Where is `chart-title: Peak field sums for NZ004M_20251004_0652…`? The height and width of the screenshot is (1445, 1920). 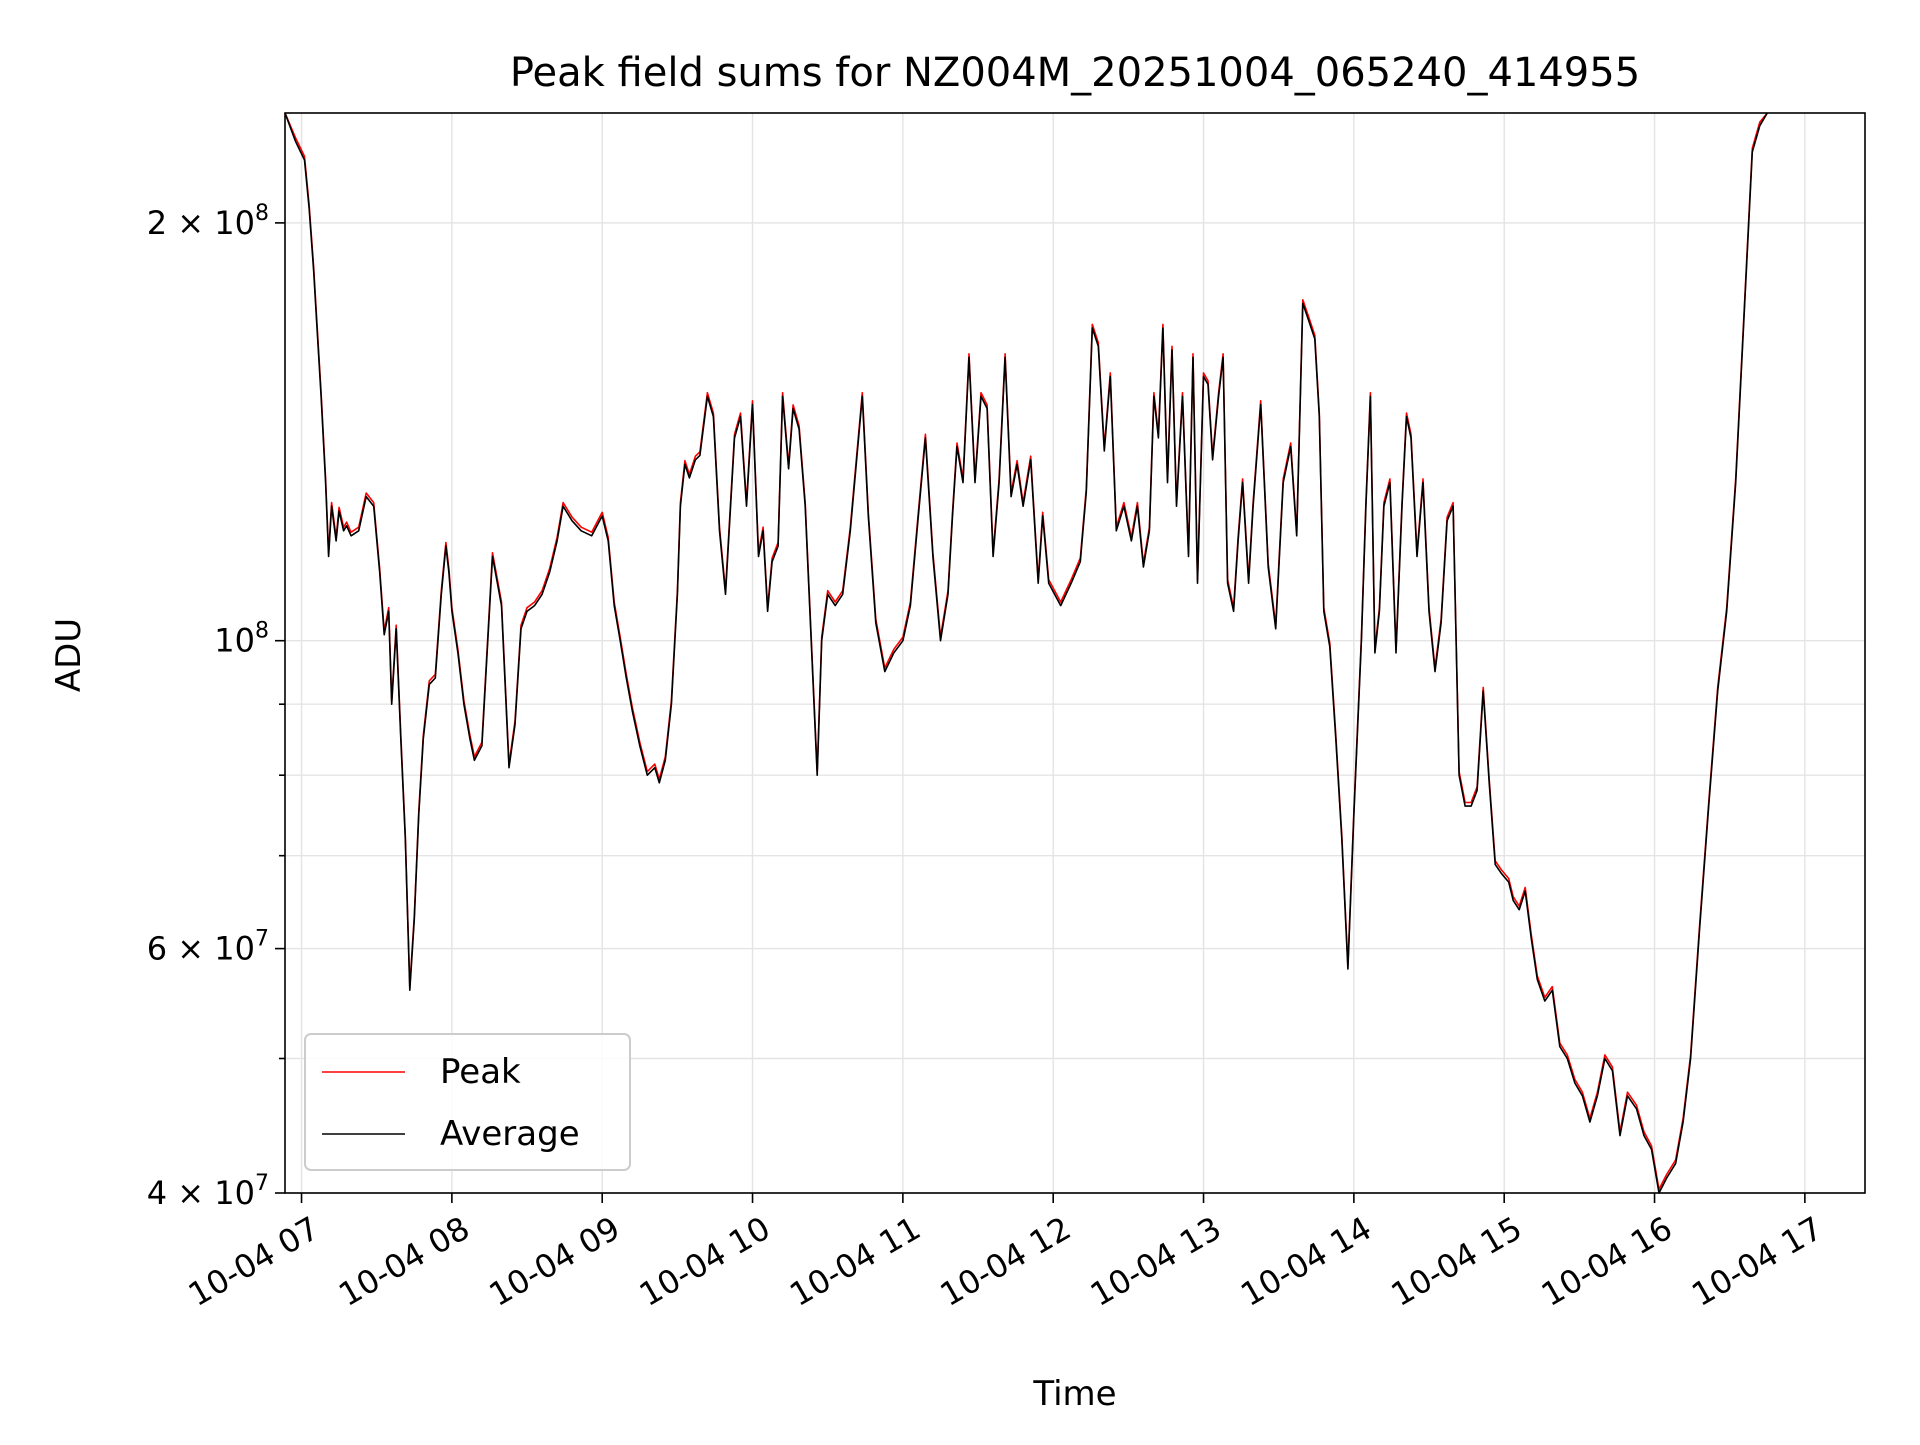 chart-title: Peak field sums for NZ004M_20251004_0652… is located at coordinates (1075, 73).